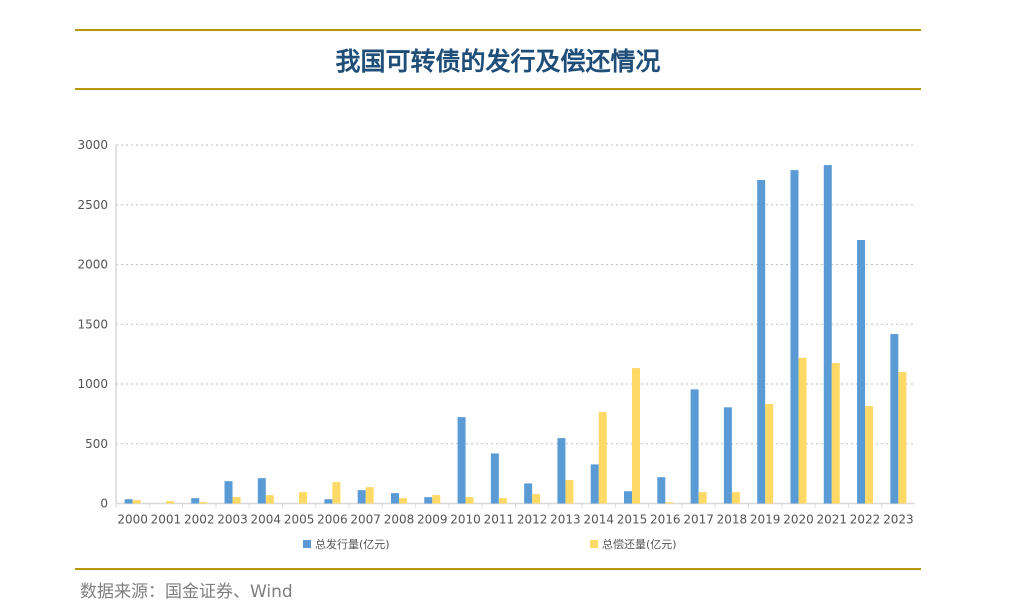 The width and height of the screenshot is (1011, 602). Describe the element at coordinates (186, 592) in the screenshot. I see `source-note: 数据来源：国金证券、Wind` at that location.